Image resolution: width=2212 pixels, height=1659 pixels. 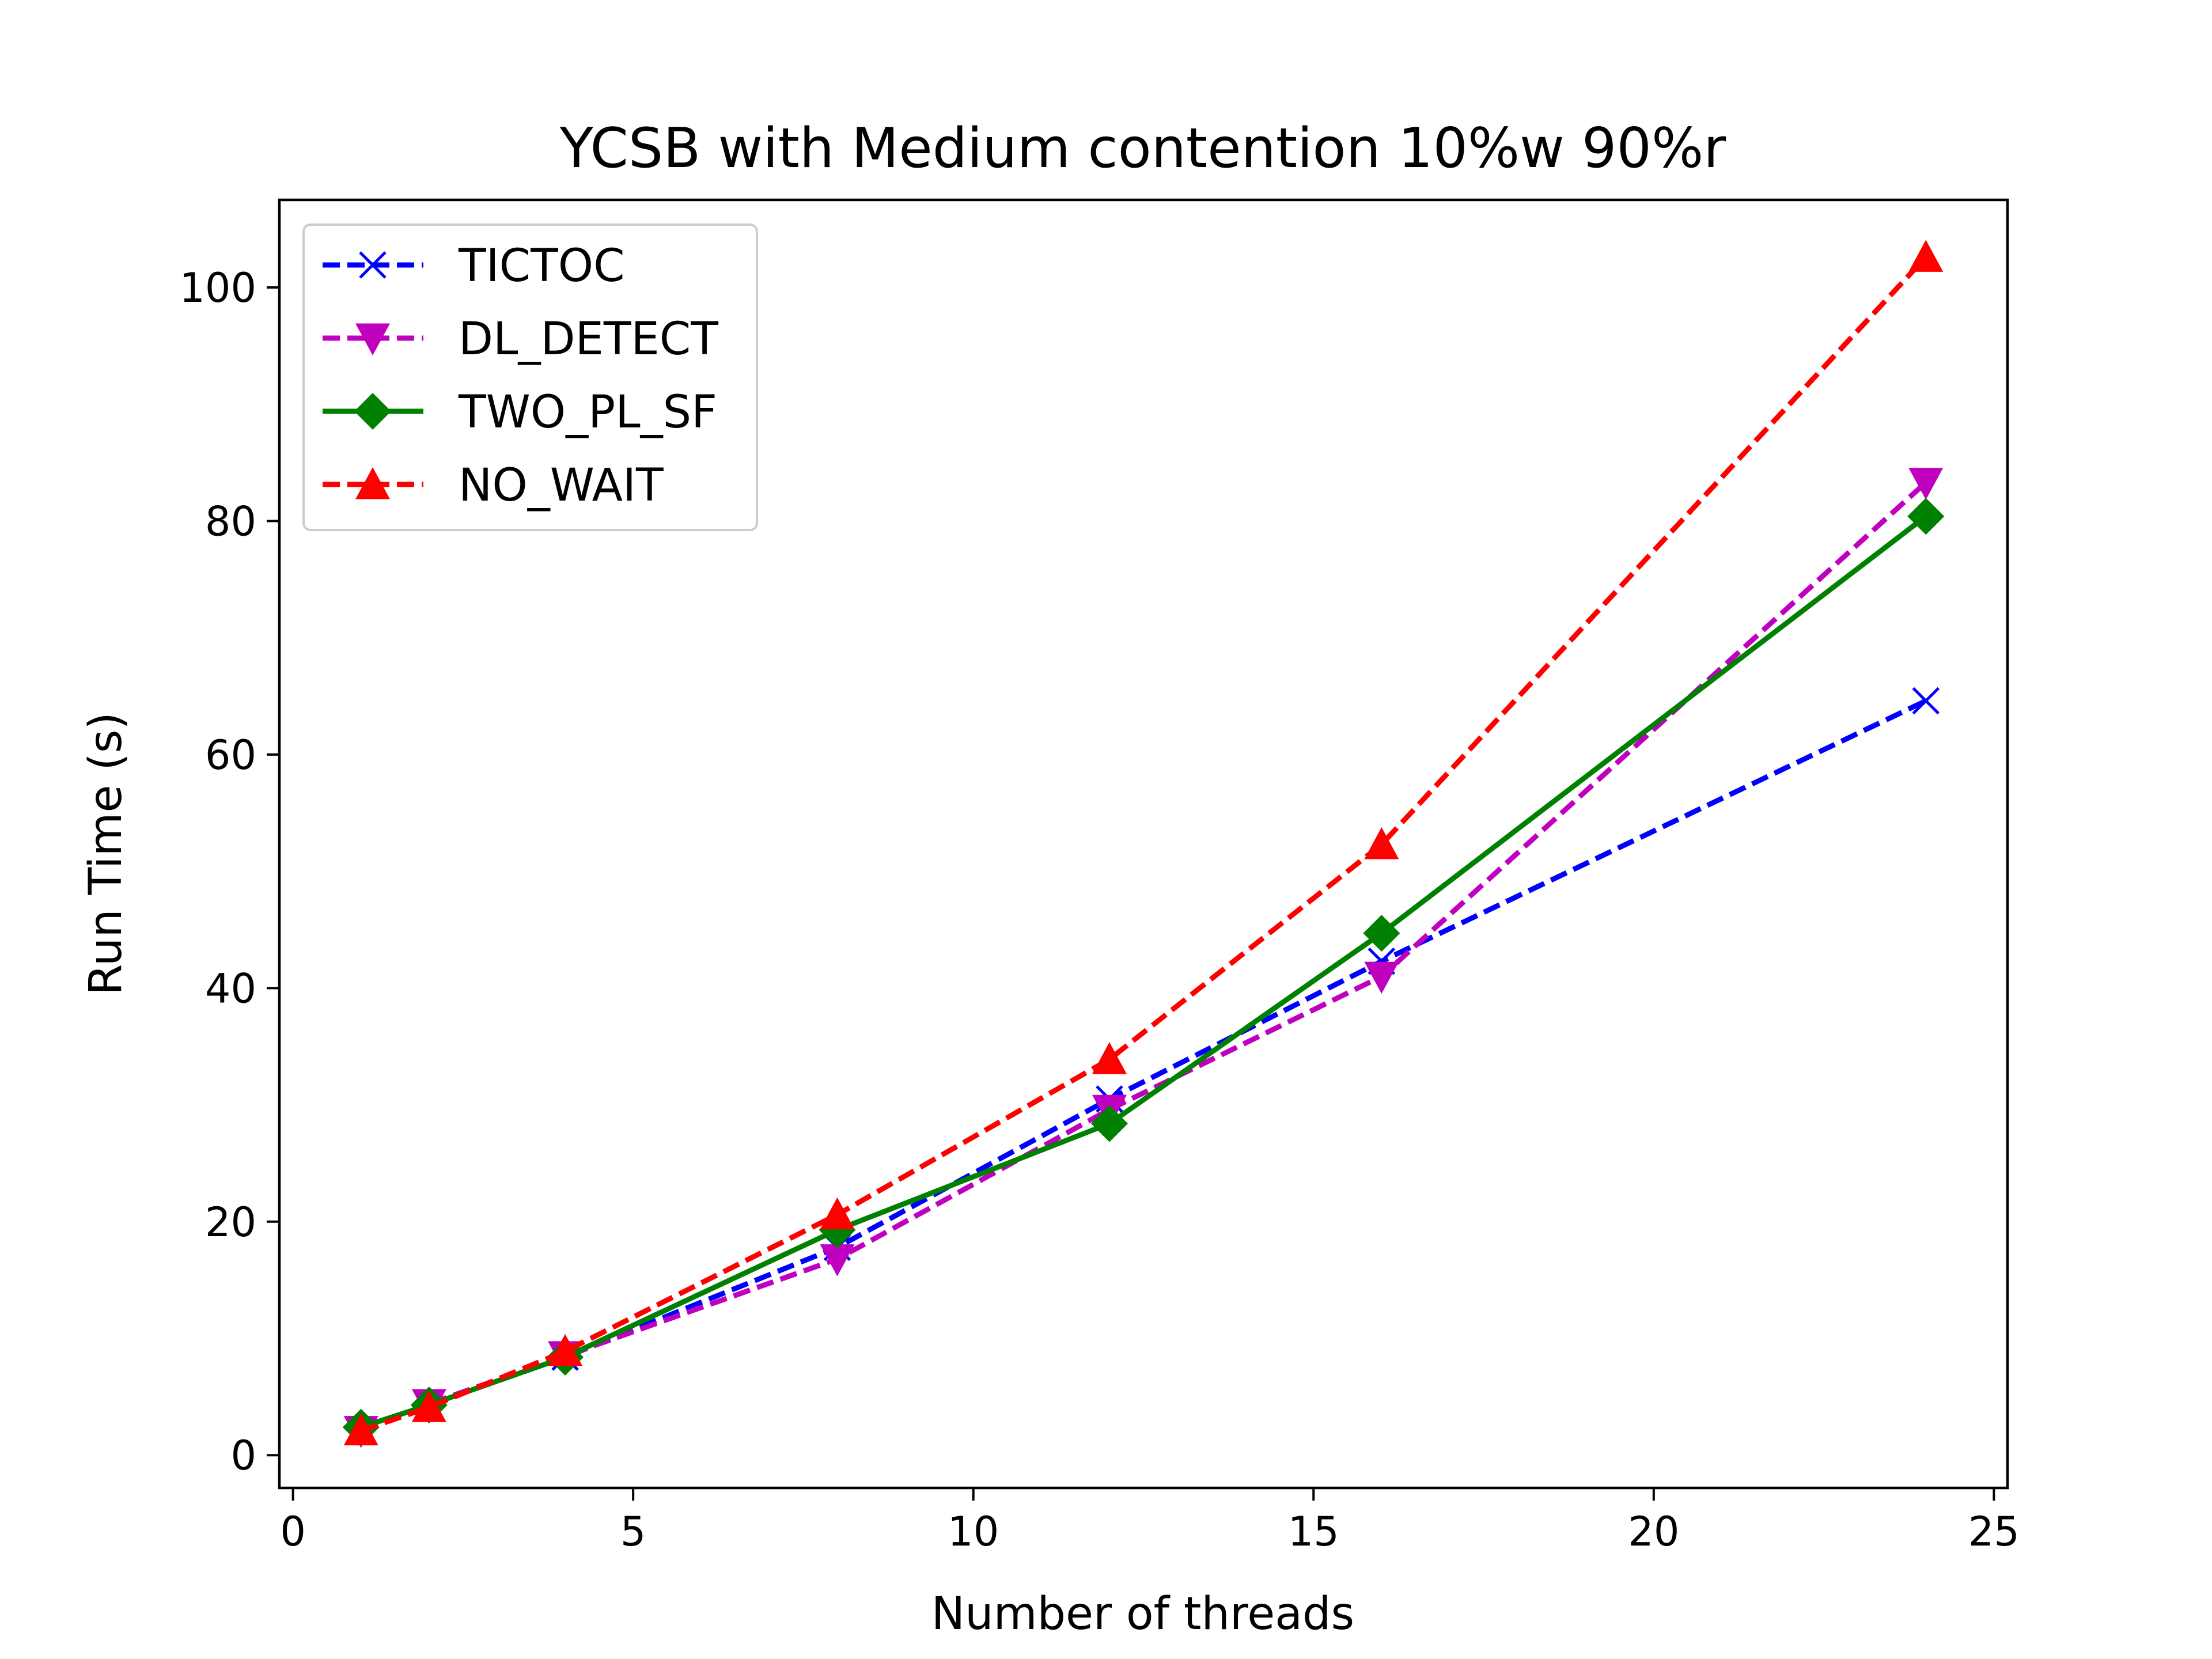 I want to click on legend-label: TICTOC, so click(x=541, y=266).